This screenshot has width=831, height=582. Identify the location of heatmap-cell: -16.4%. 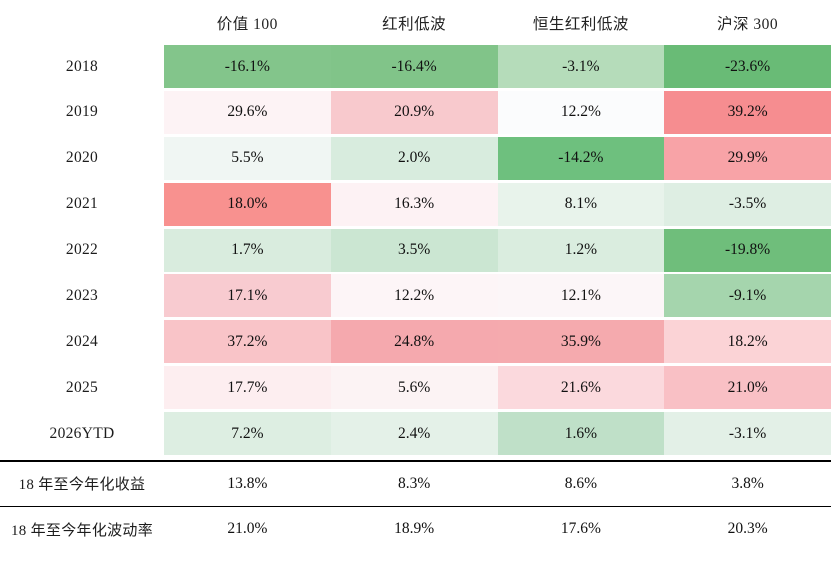
(414, 66).